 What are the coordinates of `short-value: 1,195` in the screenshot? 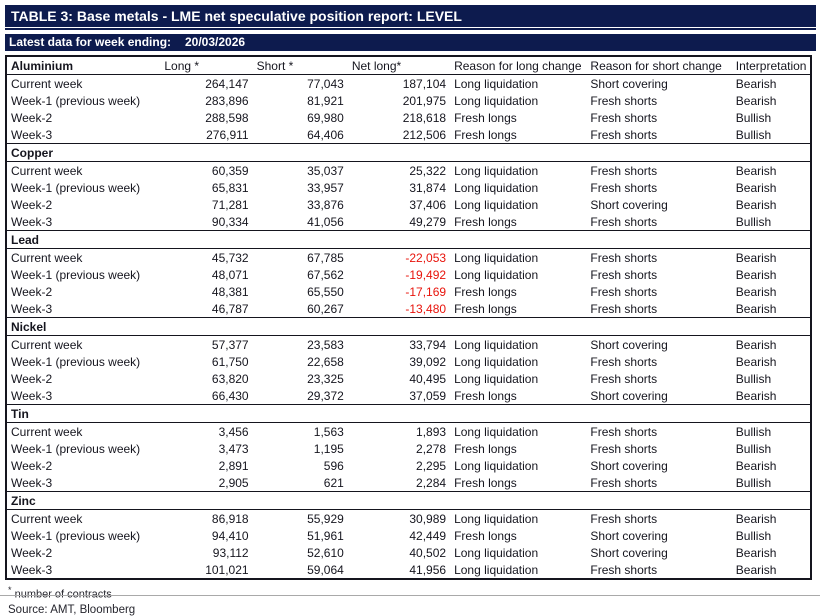 It's located at (328, 448).